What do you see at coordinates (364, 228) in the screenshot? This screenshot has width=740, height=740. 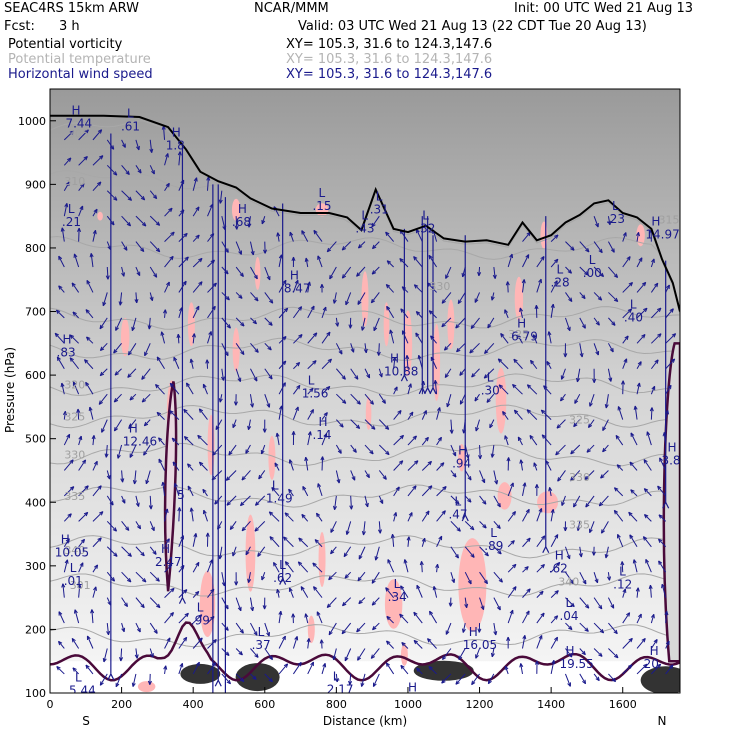 I see `pv-extremum-value: .43` at bounding box center [364, 228].